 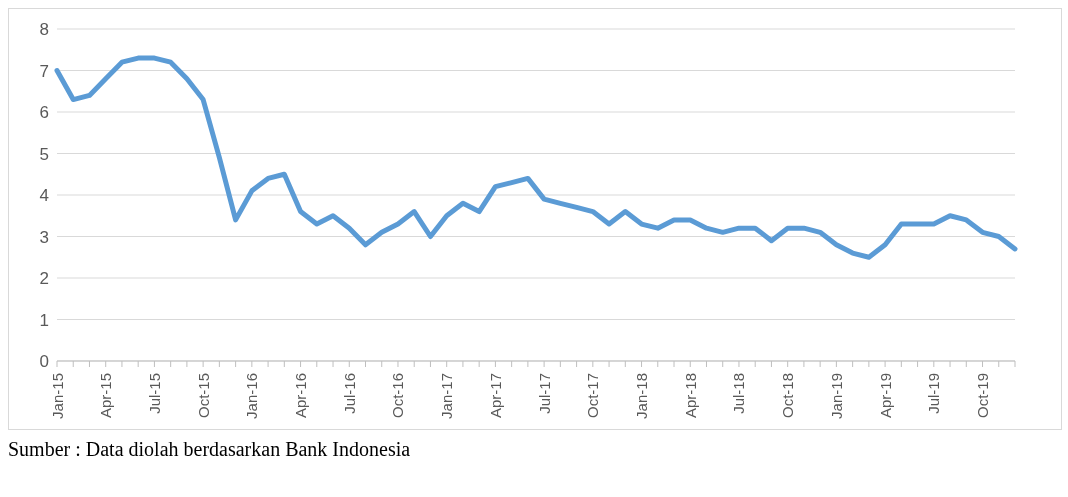 What do you see at coordinates (934, 393) in the screenshot?
I see `x-tick-label: Jul-19` at bounding box center [934, 393].